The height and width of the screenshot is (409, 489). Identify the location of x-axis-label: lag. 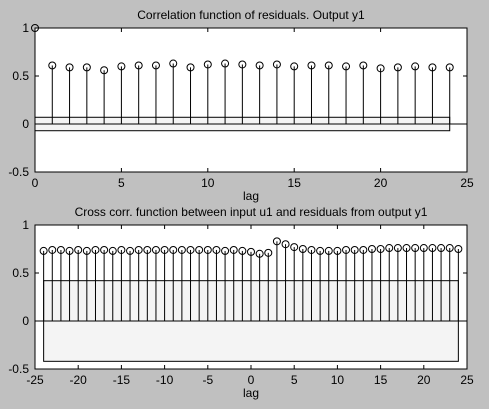
(251, 393).